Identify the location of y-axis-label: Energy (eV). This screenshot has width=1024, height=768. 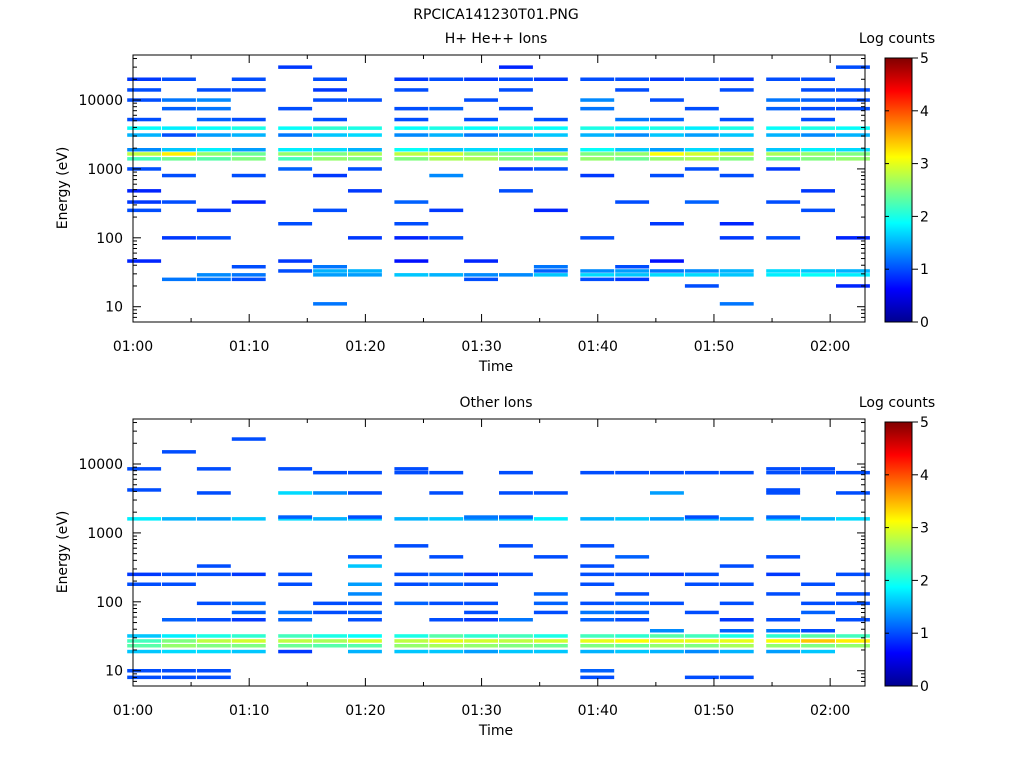
(63, 552).